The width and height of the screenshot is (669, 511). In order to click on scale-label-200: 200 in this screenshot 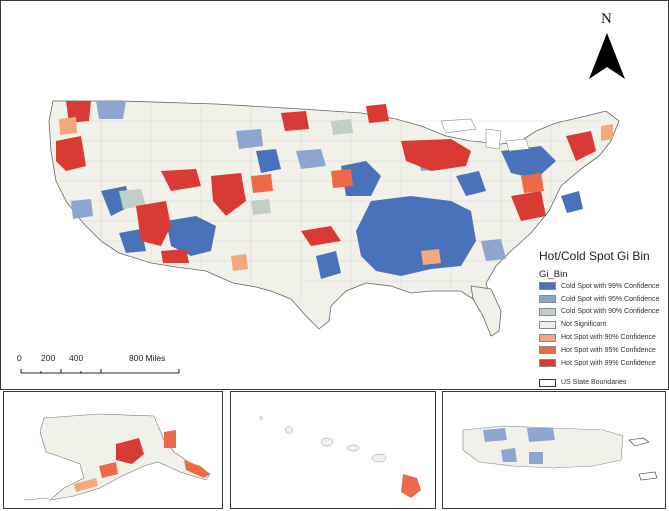, I will do `click(48, 358)`.